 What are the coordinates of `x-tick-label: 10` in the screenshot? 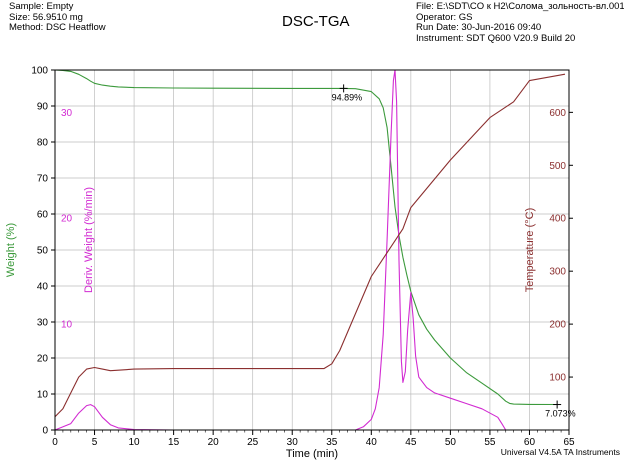 It's located at (135, 442).